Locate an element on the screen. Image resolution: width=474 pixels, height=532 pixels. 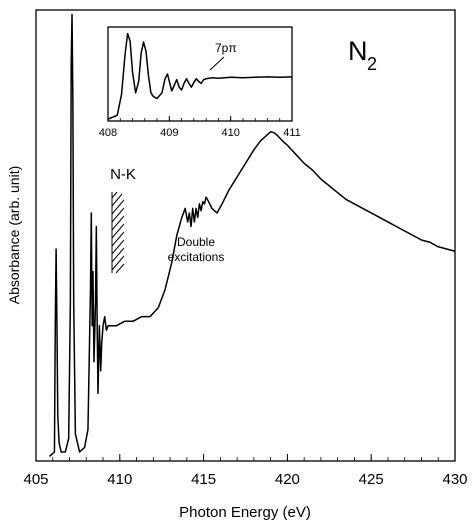
main-x-tick-label-420: 420 is located at coordinates (287, 479).